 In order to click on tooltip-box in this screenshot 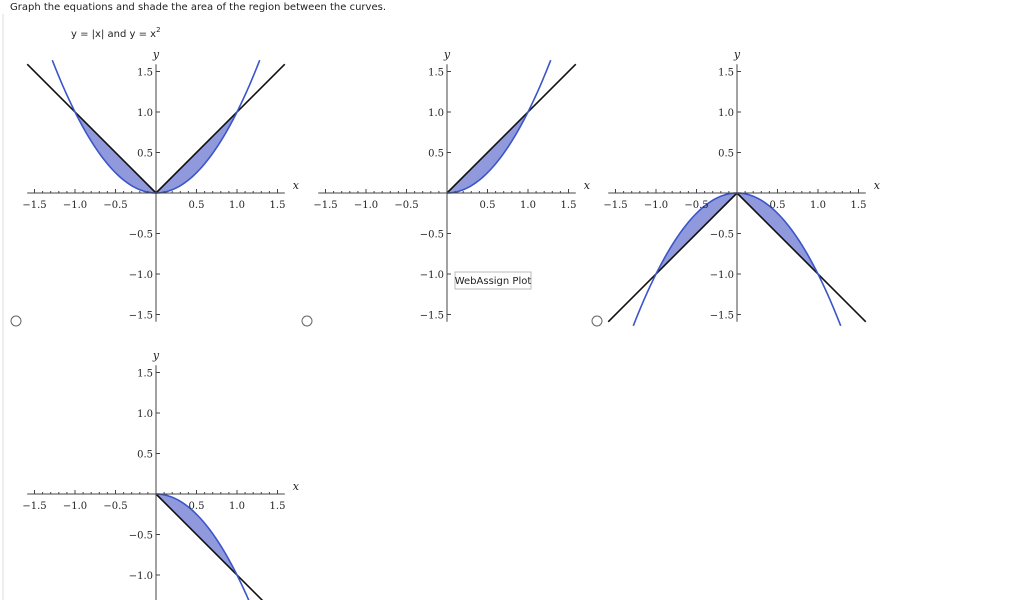, I will do `click(493, 280)`.